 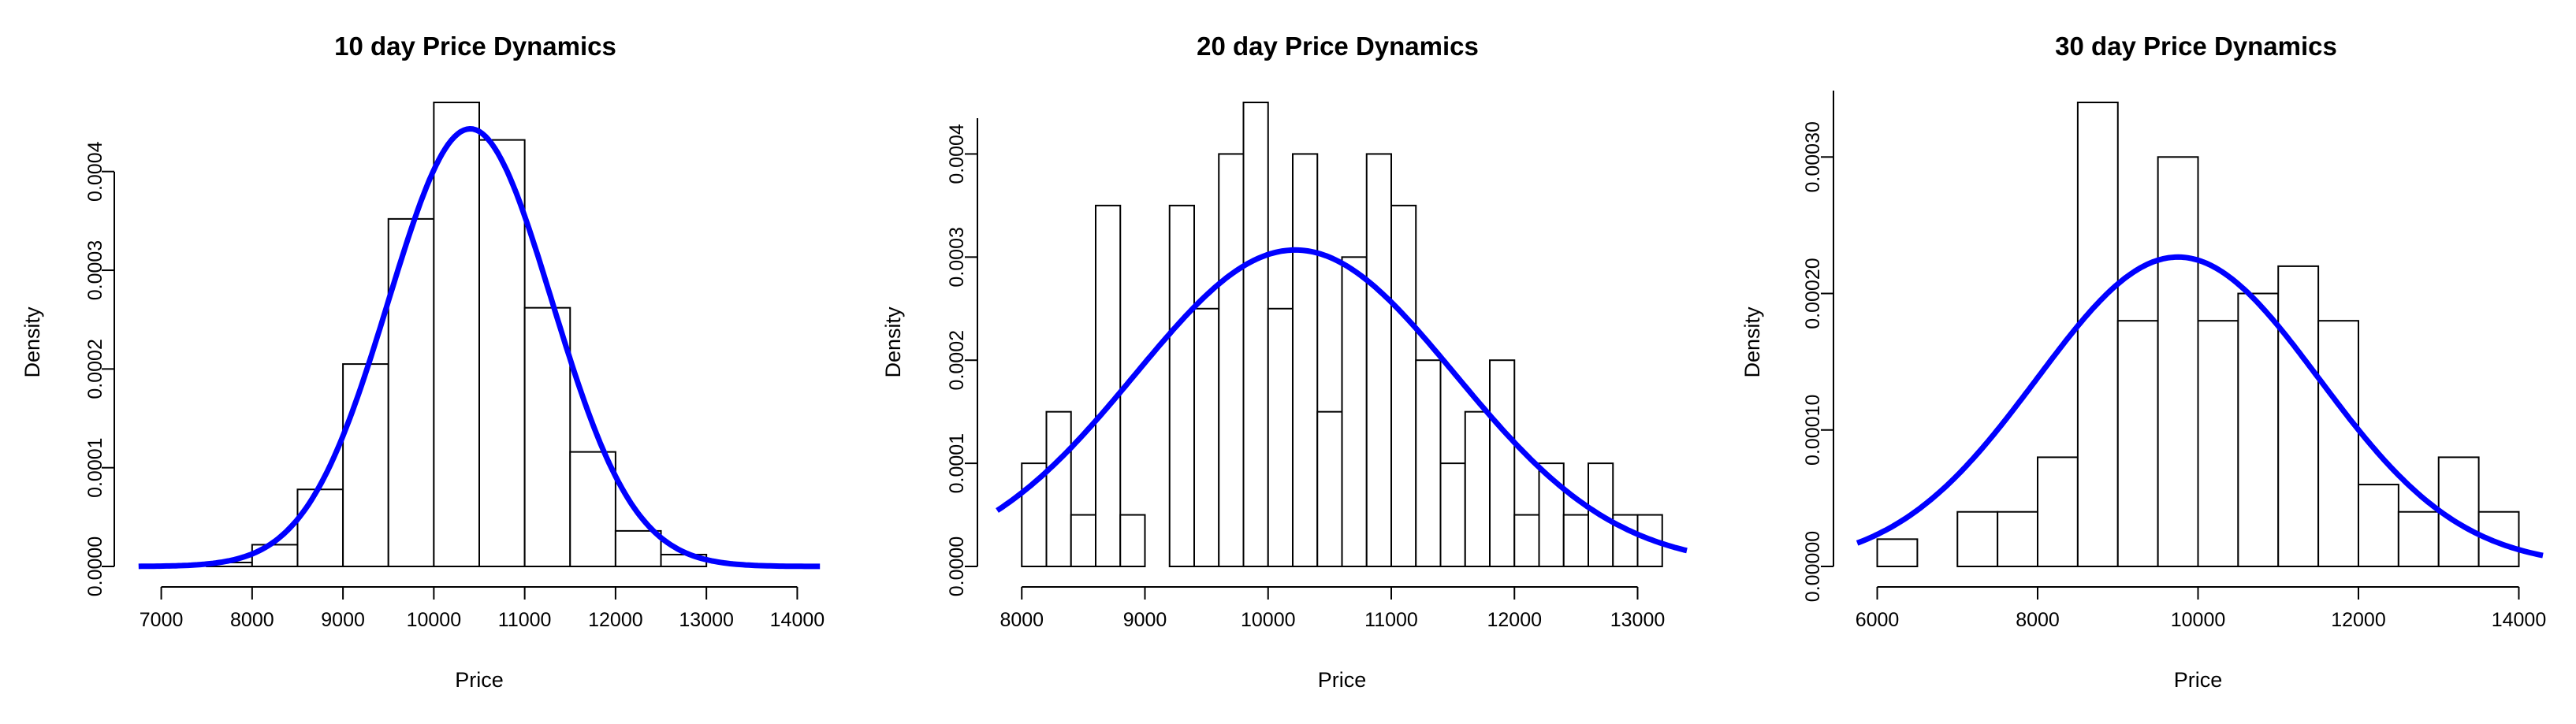 What do you see at coordinates (475, 46) in the screenshot?
I see `chart-title: 10 day Price Dynamics` at bounding box center [475, 46].